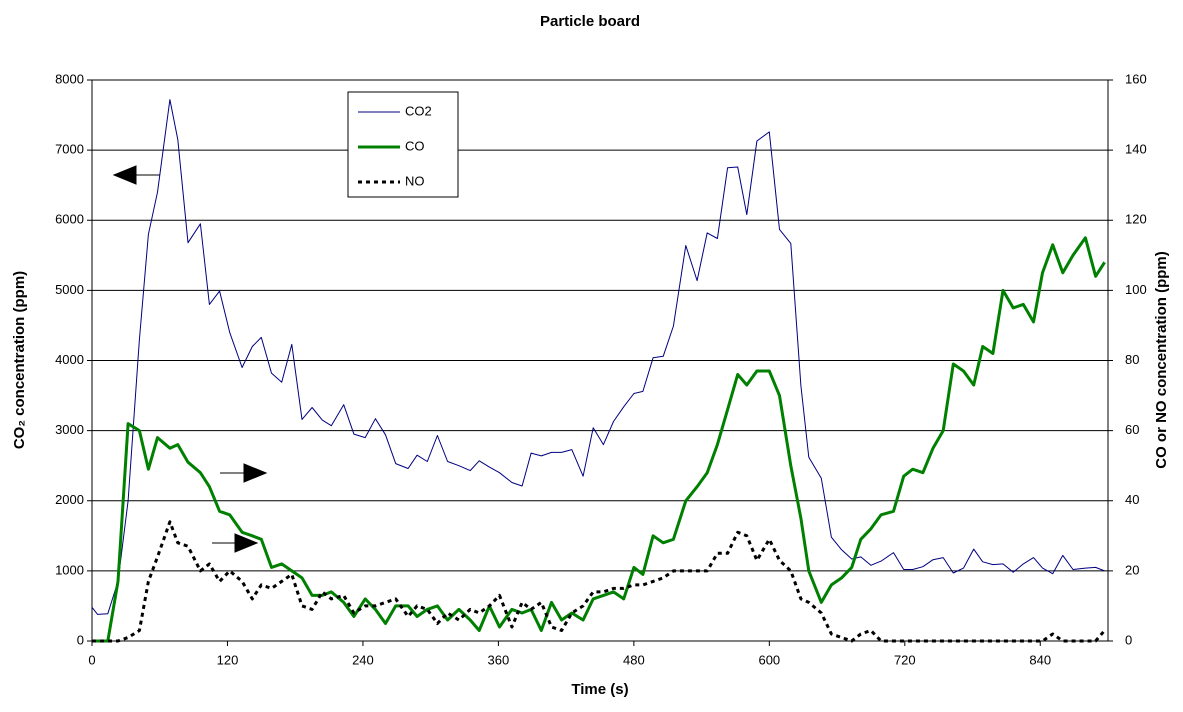 Image resolution: width=1183 pixels, height=712 pixels. Describe the element at coordinates (69, 219) in the screenshot. I see `y-tick-label: 6000` at that location.